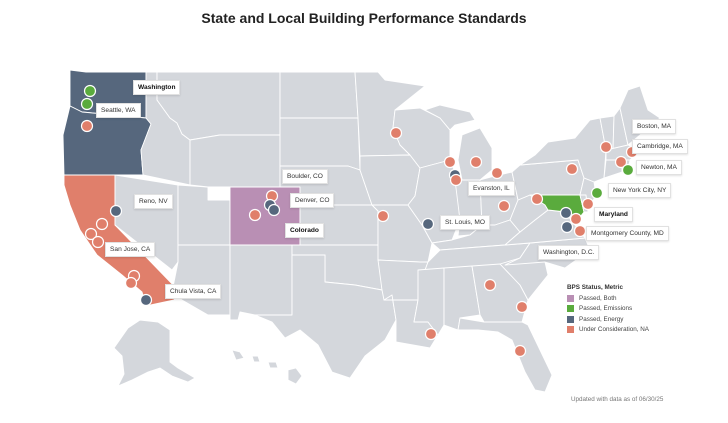  Describe the element at coordinates (305, 176) in the screenshot. I see `label-boulder: Boulder, CO` at that location.